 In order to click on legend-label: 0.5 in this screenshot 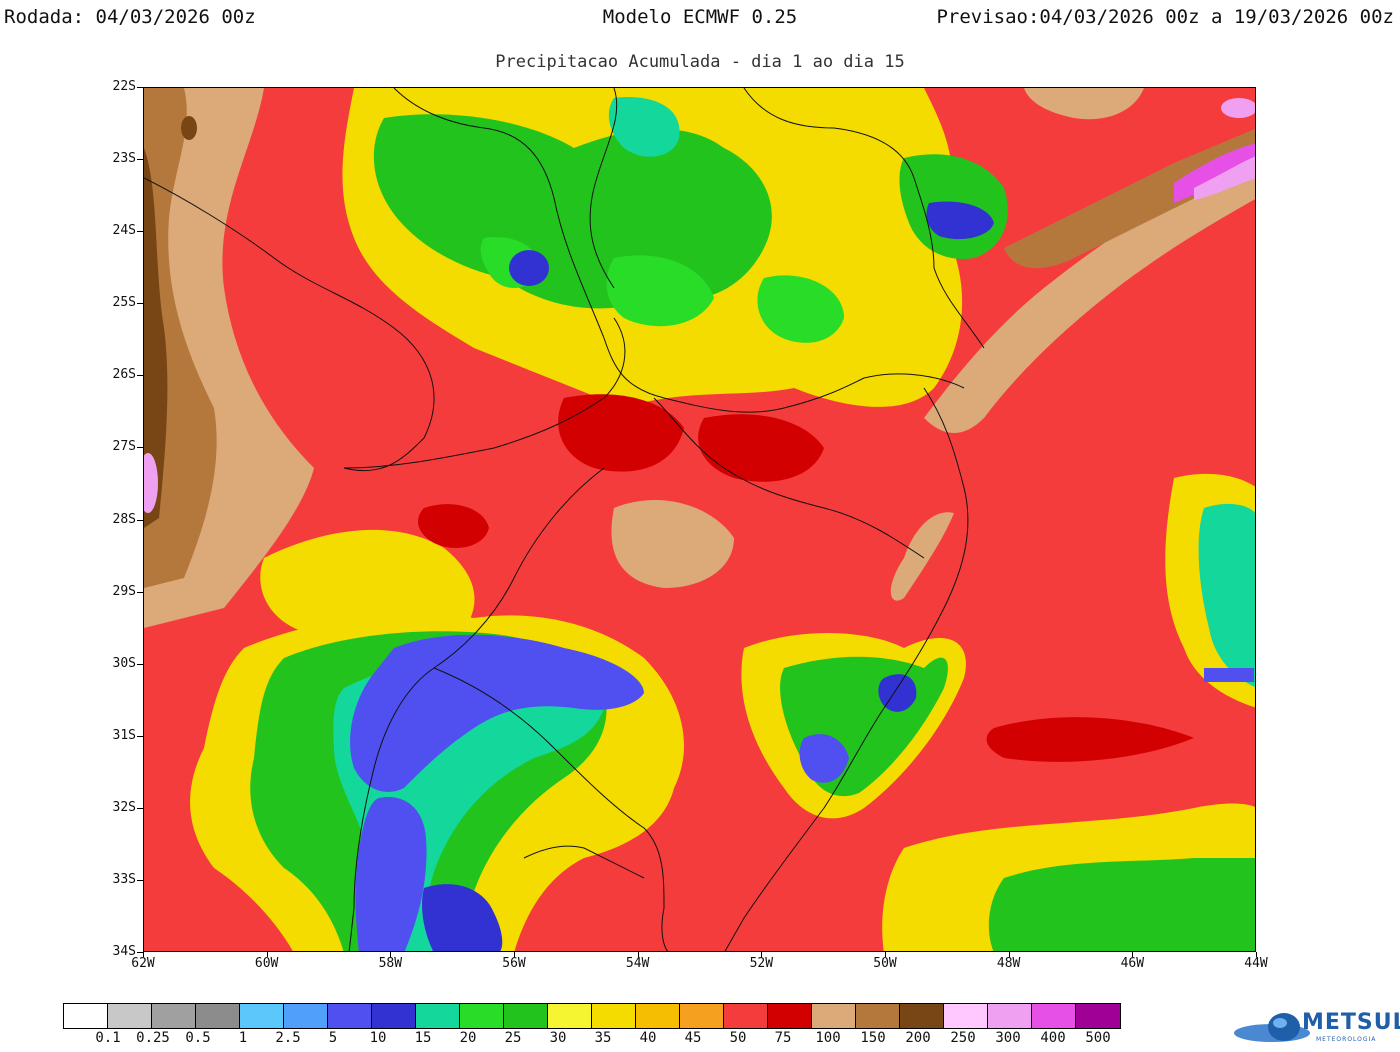, I will do `click(198, 1038)`.